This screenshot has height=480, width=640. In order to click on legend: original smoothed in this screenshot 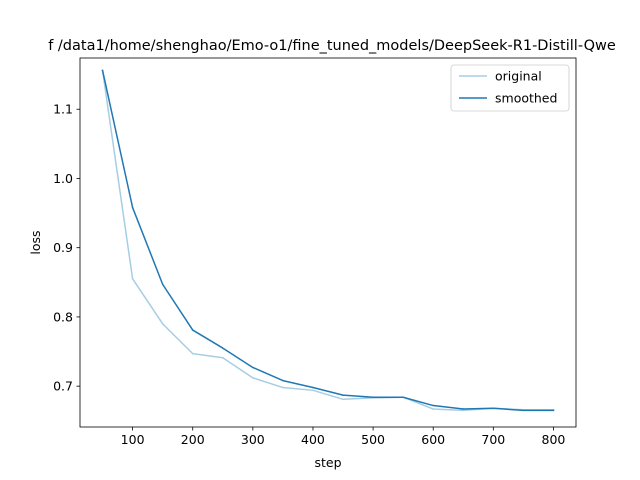, I will do `click(510, 88)`.